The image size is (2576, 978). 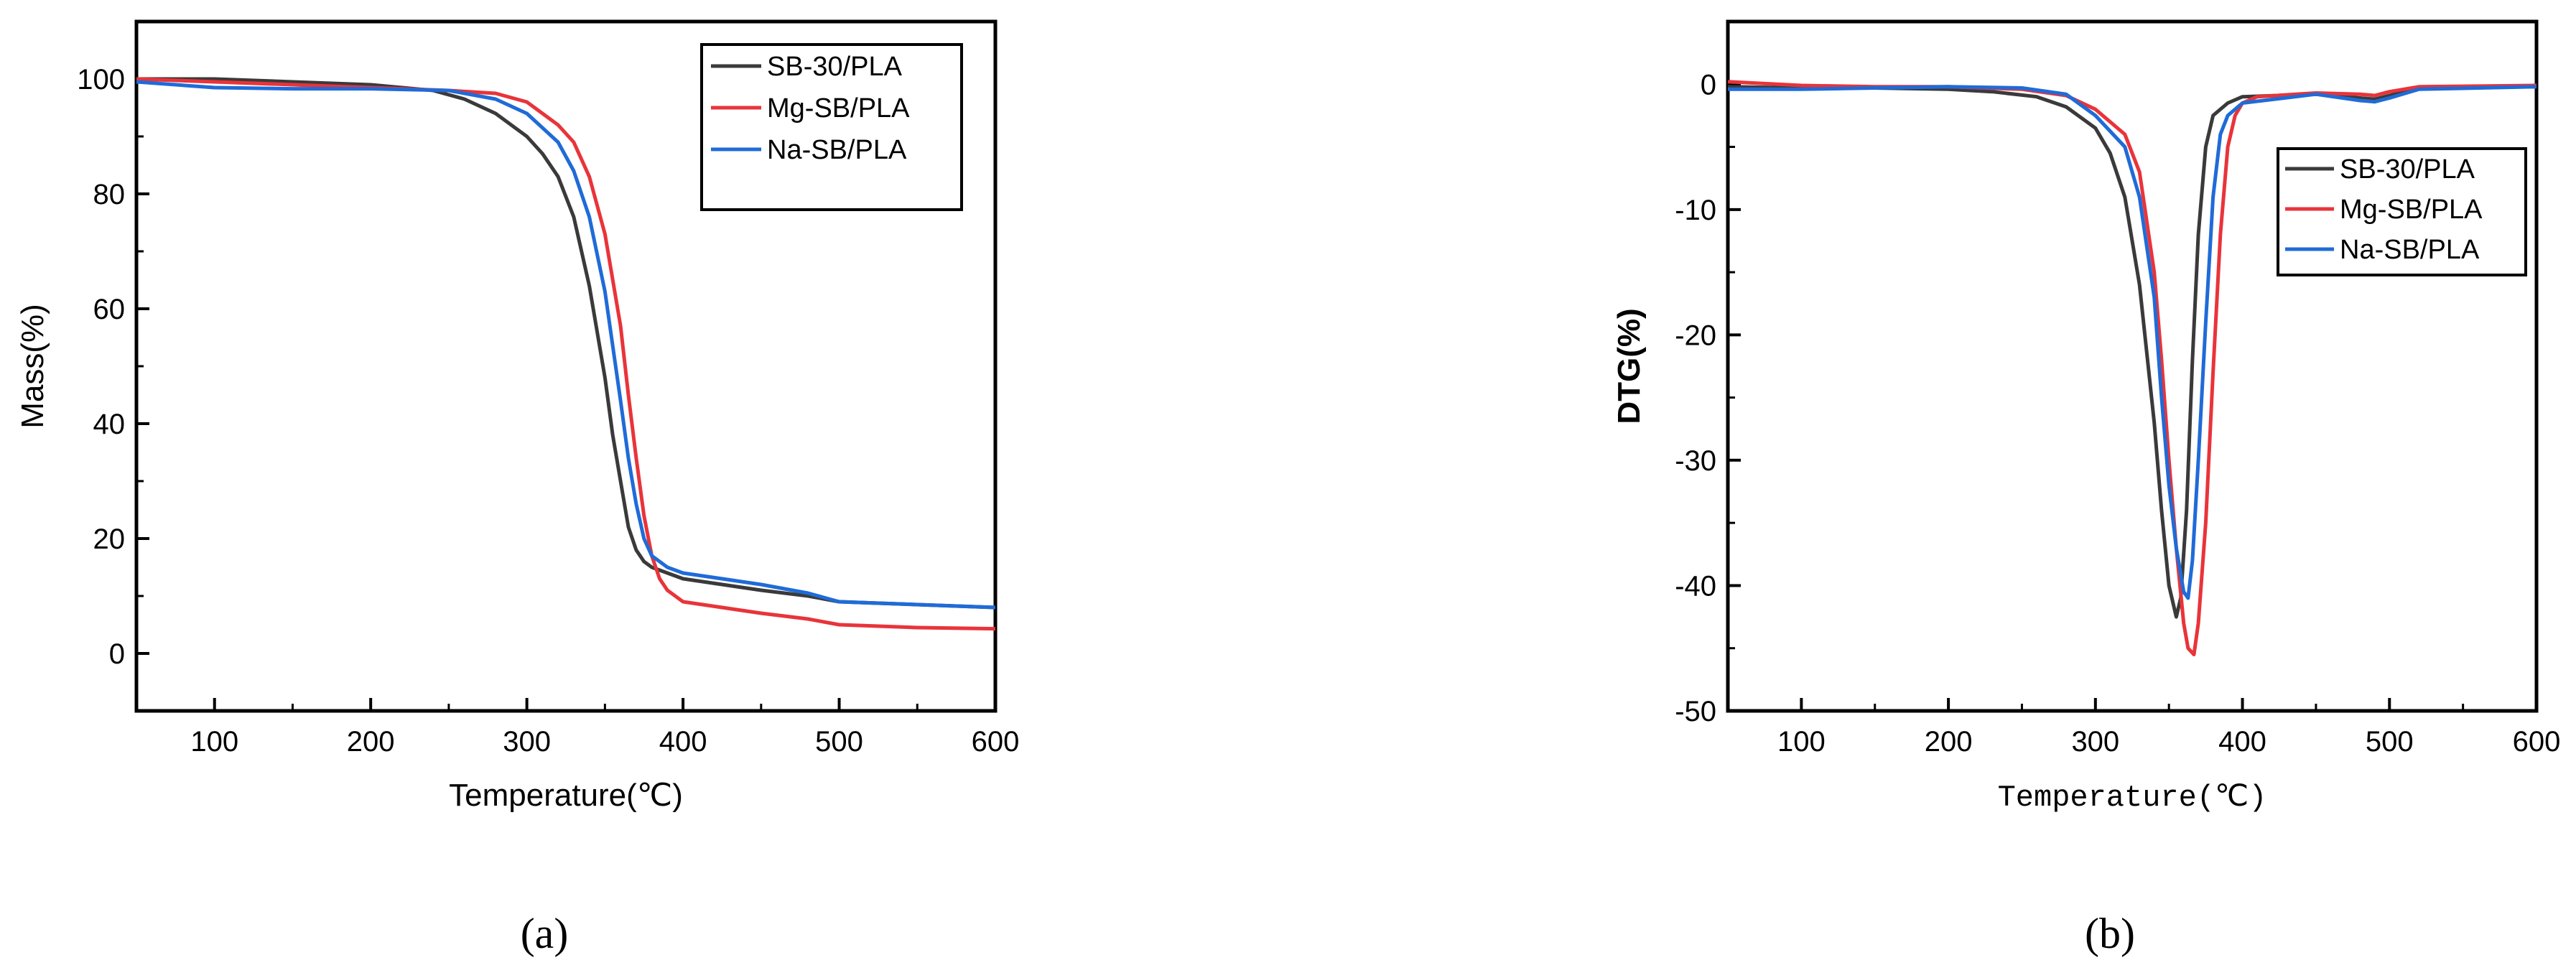 What do you see at coordinates (109, 424) in the screenshot?
I see `y-tick-label-a-40: 40` at bounding box center [109, 424].